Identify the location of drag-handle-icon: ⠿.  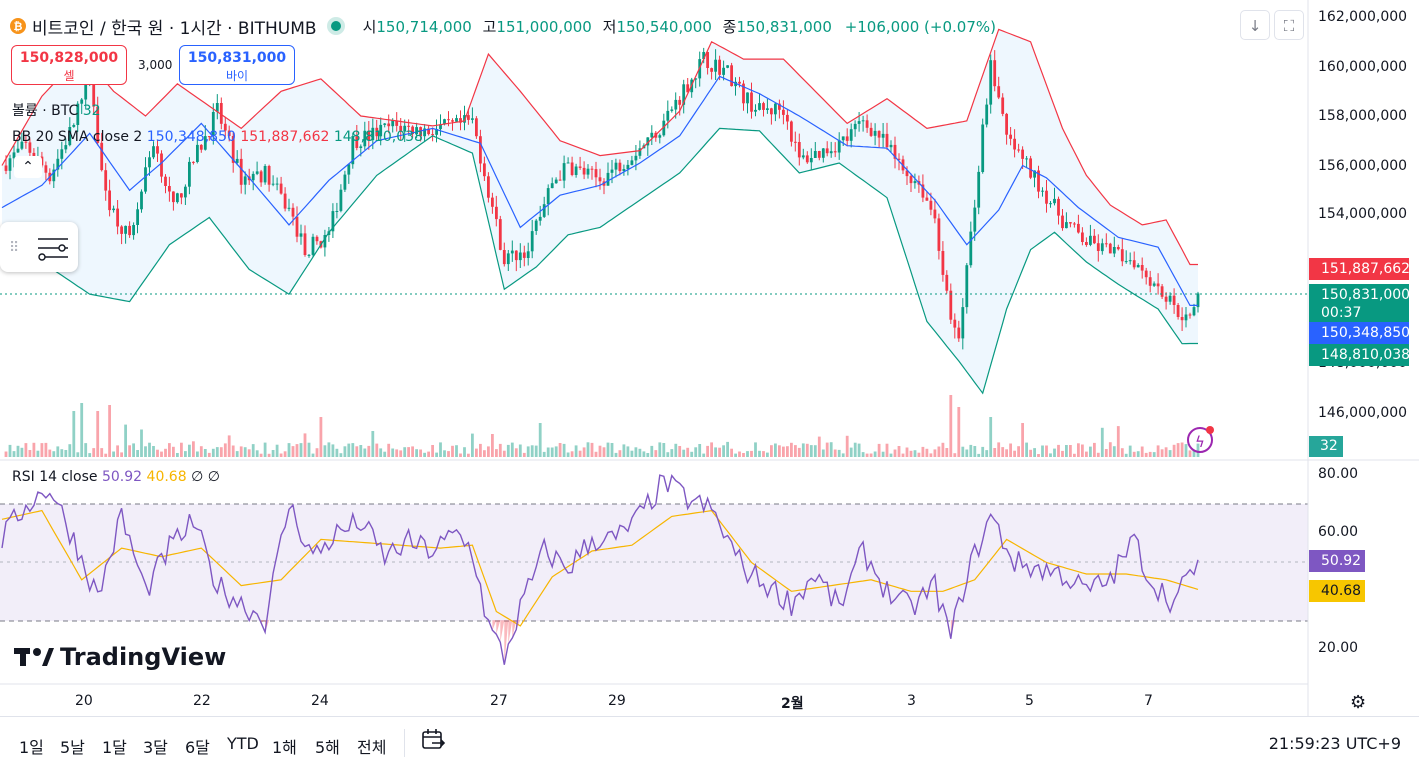
(14, 248).